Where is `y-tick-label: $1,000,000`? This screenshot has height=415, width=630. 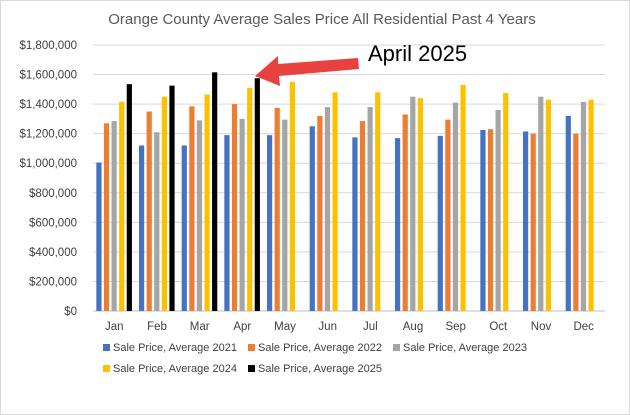
y-tick-label: $1,000,000 is located at coordinates (48, 164).